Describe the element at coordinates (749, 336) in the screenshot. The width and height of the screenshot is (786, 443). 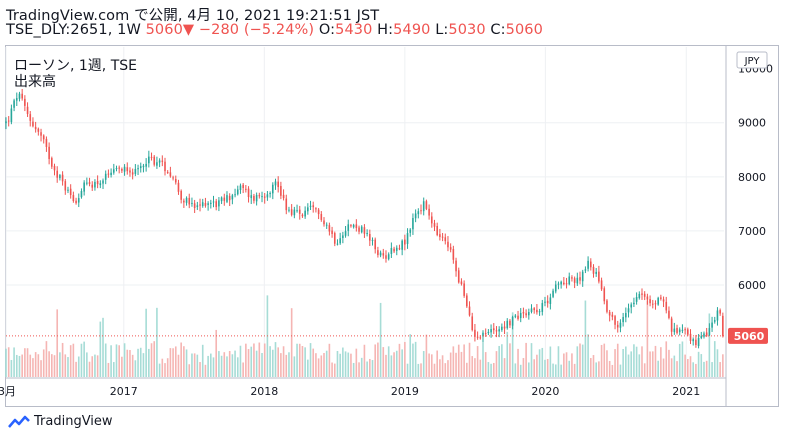
I see `svg-text: 5060` at that location.